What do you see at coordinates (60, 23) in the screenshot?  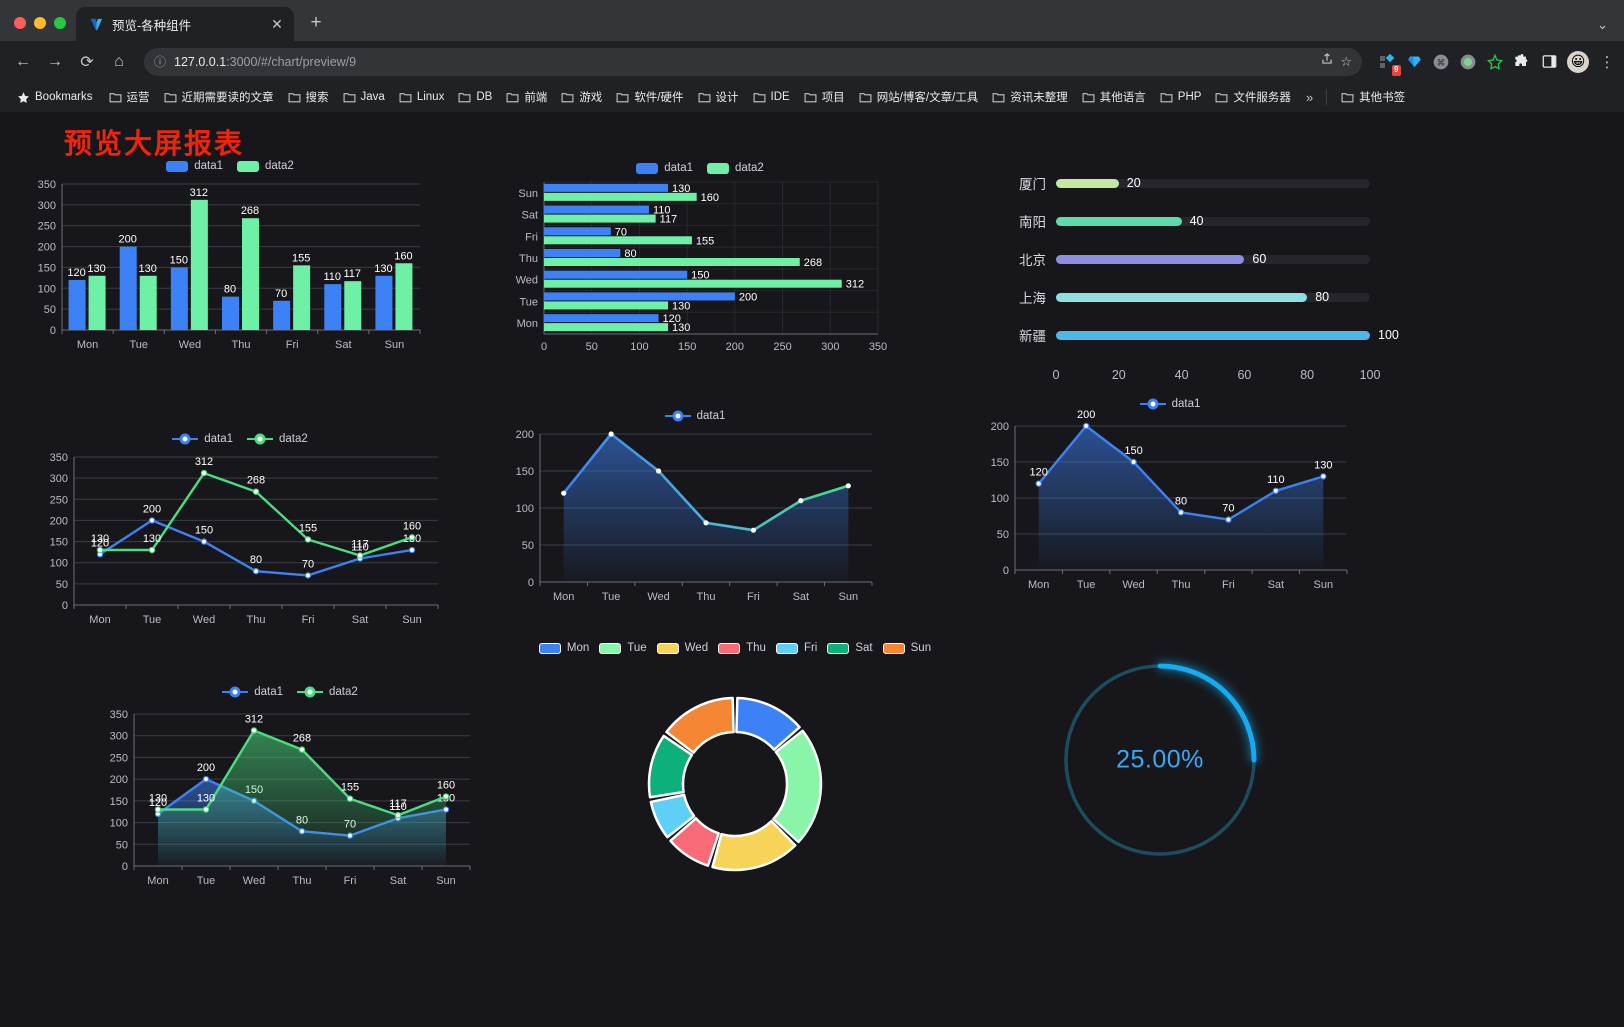 I see `maximize-window-button` at bounding box center [60, 23].